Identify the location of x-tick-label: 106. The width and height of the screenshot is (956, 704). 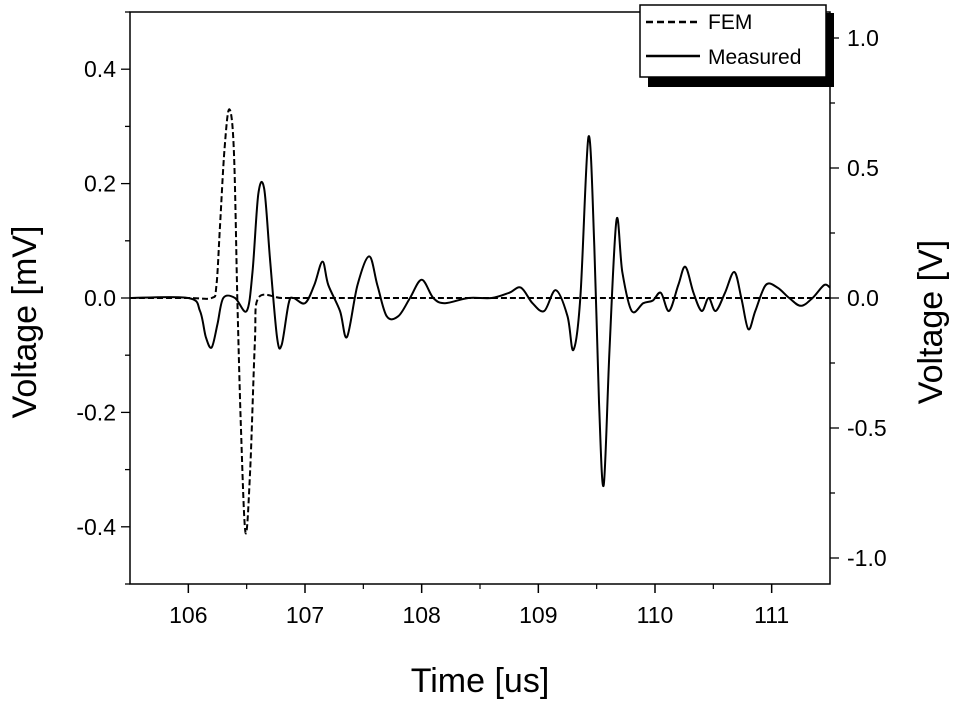
(188, 615).